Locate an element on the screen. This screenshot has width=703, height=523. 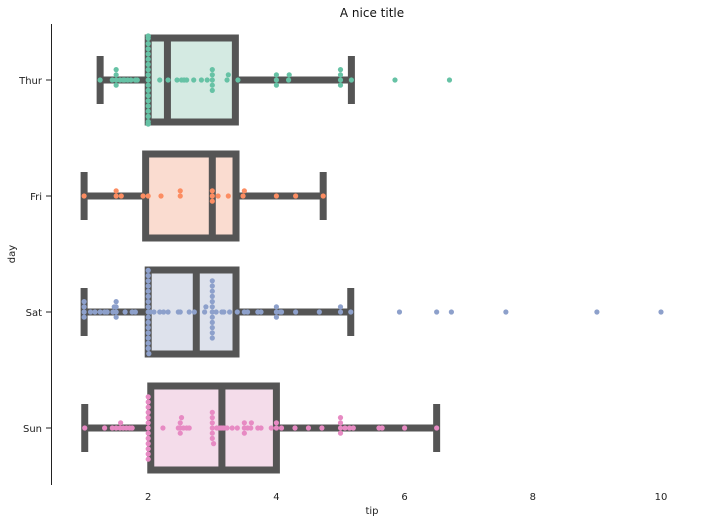
y-tick-label: Thur is located at coordinates (30, 81).